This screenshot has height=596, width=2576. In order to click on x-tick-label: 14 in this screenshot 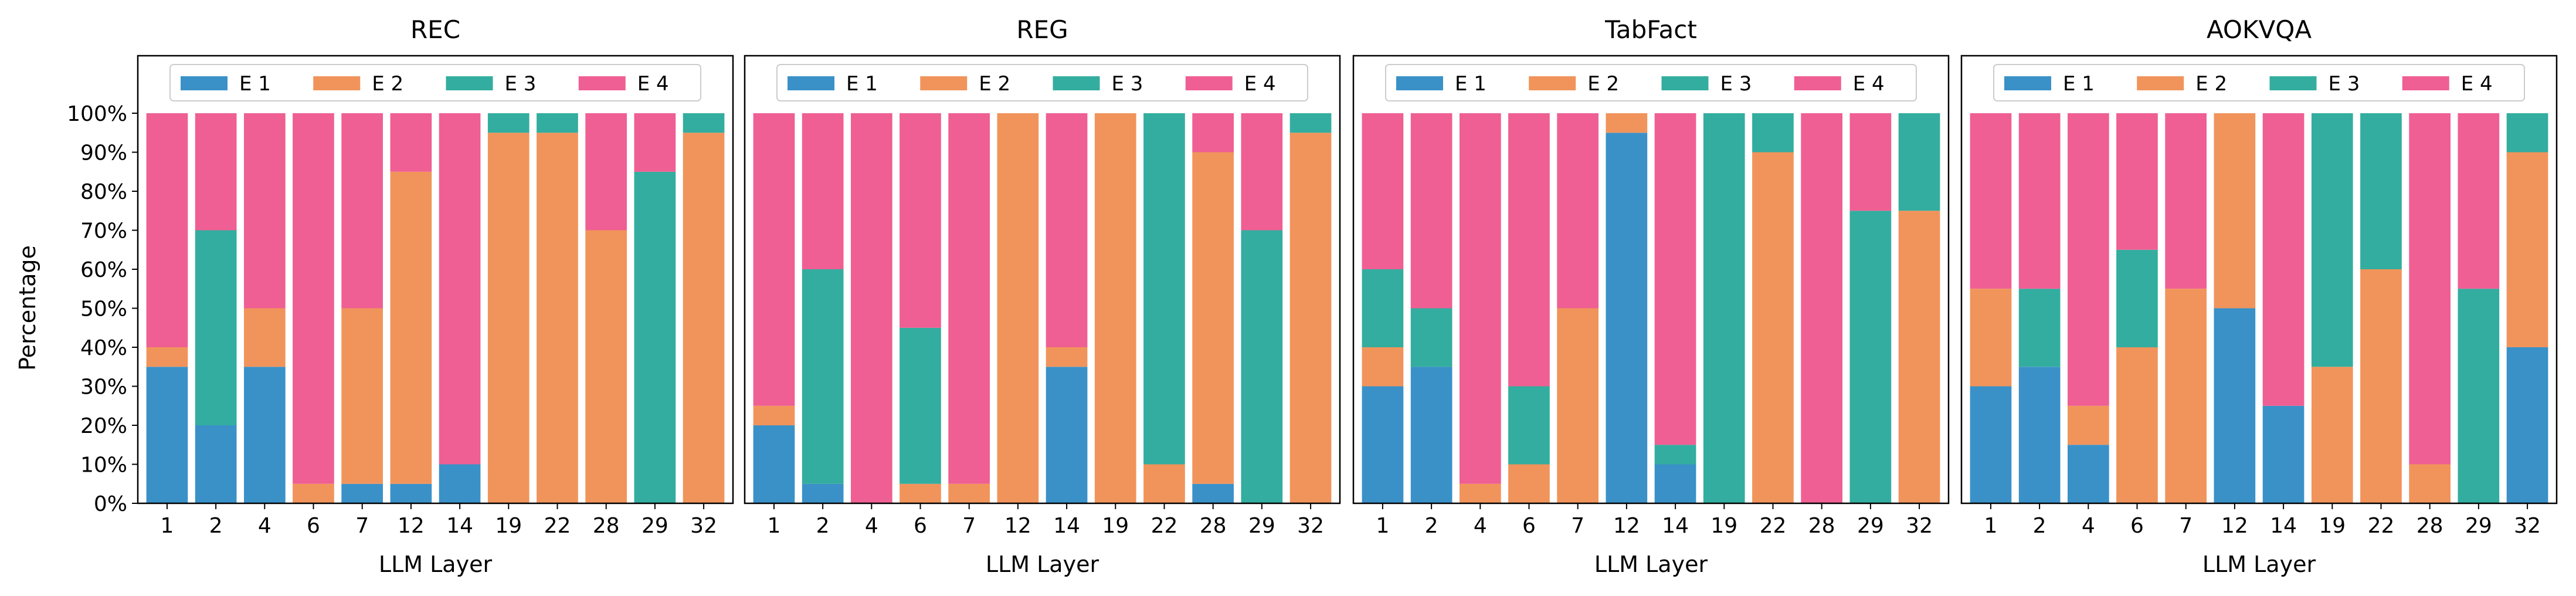, I will do `click(2283, 526)`.